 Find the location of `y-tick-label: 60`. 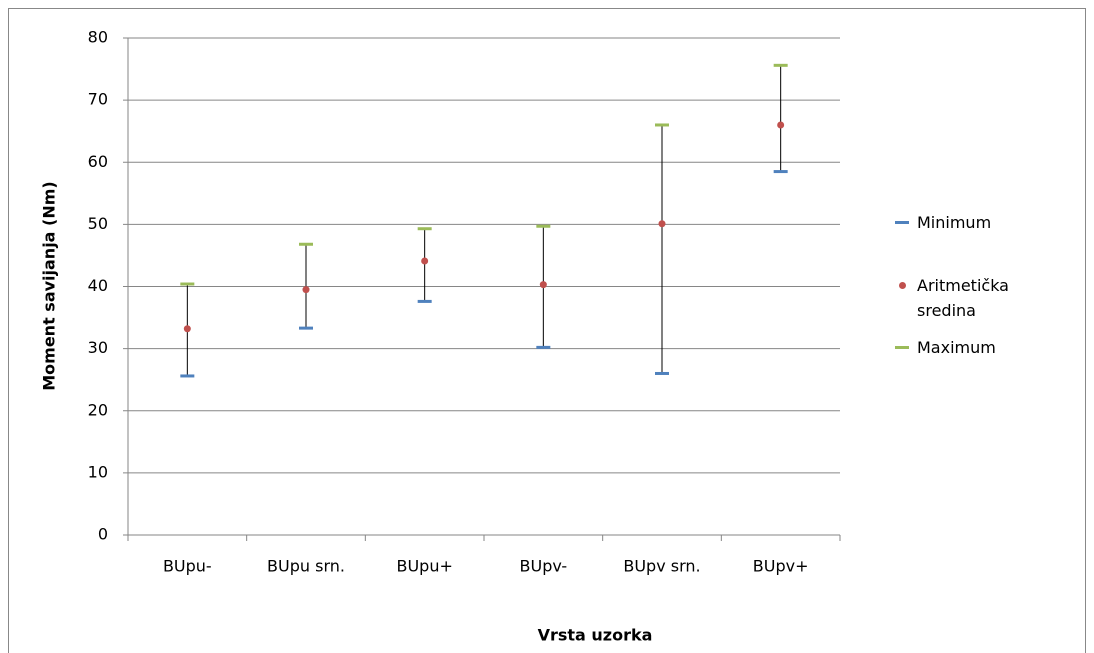

y-tick-label: 60 is located at coordinates (98, 161).